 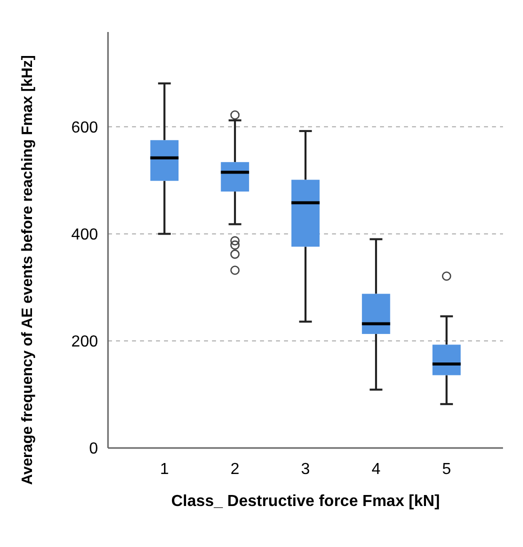 I want to click on x-tick-label: 4, so click(x=376, y=469).